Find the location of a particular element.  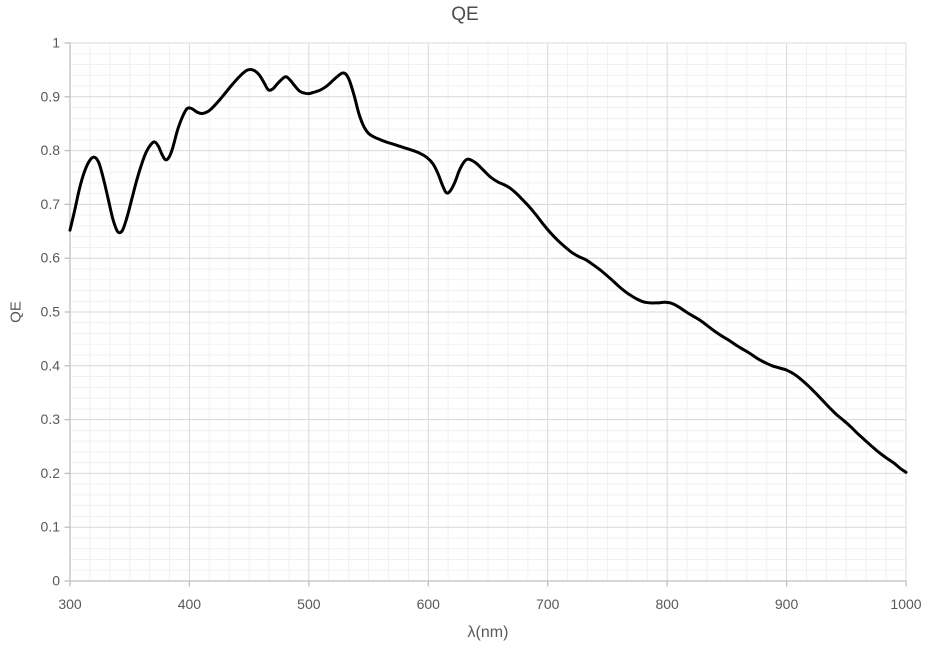

y-tick-label: 0.2 is located at coordinates (51, 473).